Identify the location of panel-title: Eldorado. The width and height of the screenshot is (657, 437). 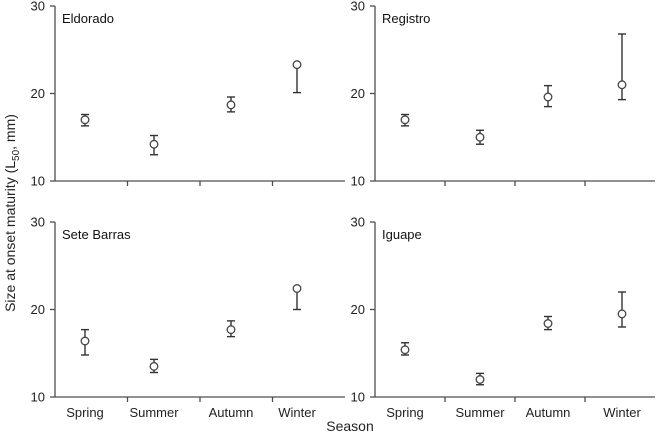
(88, 18).